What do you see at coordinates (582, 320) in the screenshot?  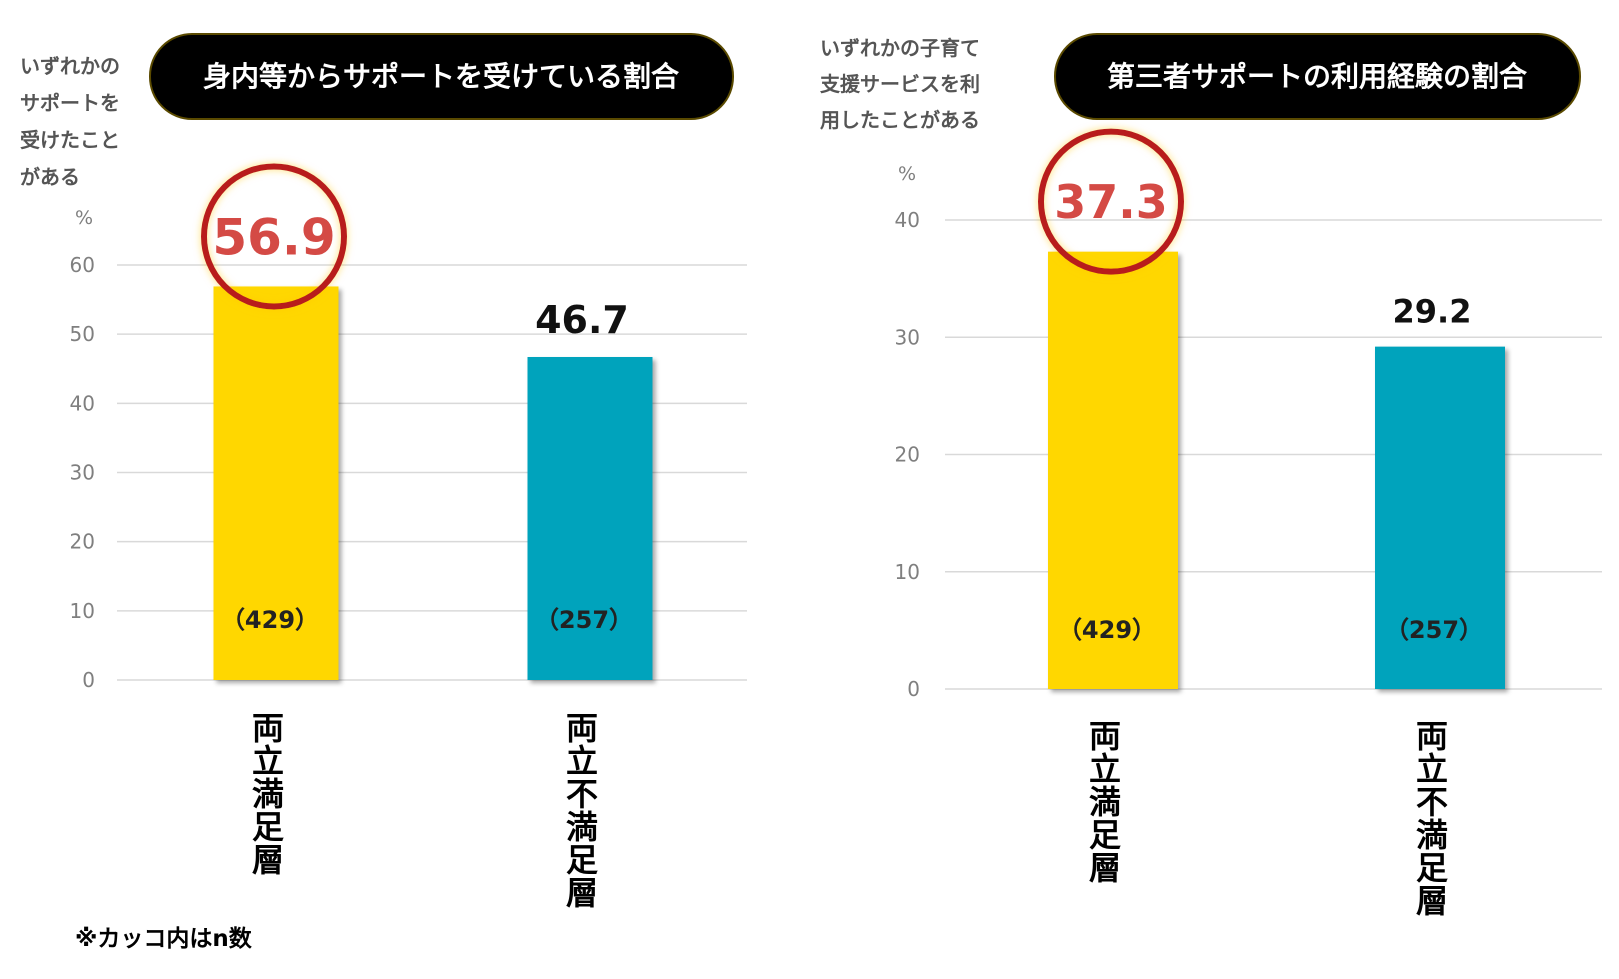 I see `bar-value-label: 46.7` at bounding box center [582, 320].